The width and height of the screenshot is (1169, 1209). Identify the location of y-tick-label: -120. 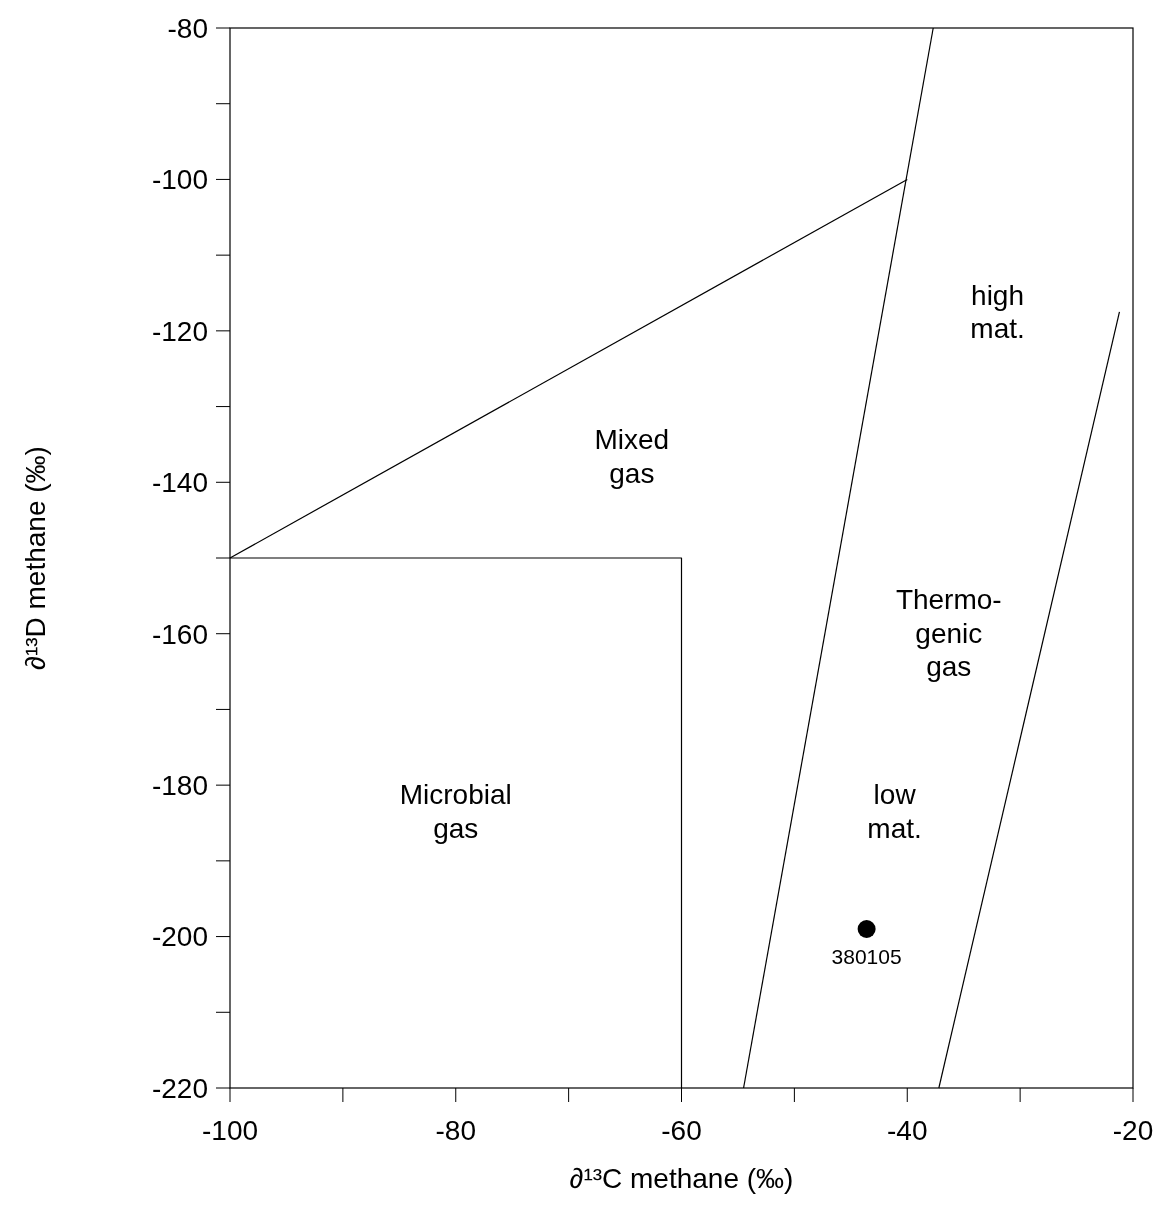
(179, 331).